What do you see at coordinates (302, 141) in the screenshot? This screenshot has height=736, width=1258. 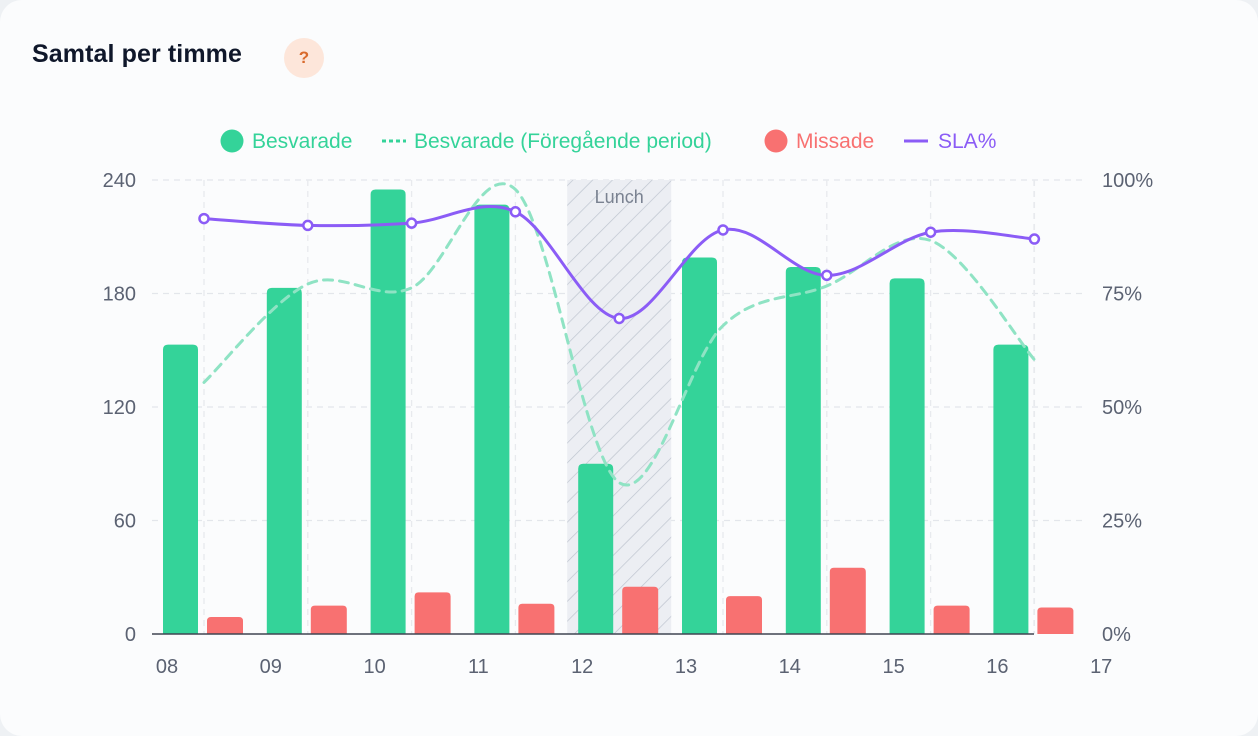 I see `legend-label: Besvarade` at bounding box center [302, 141].